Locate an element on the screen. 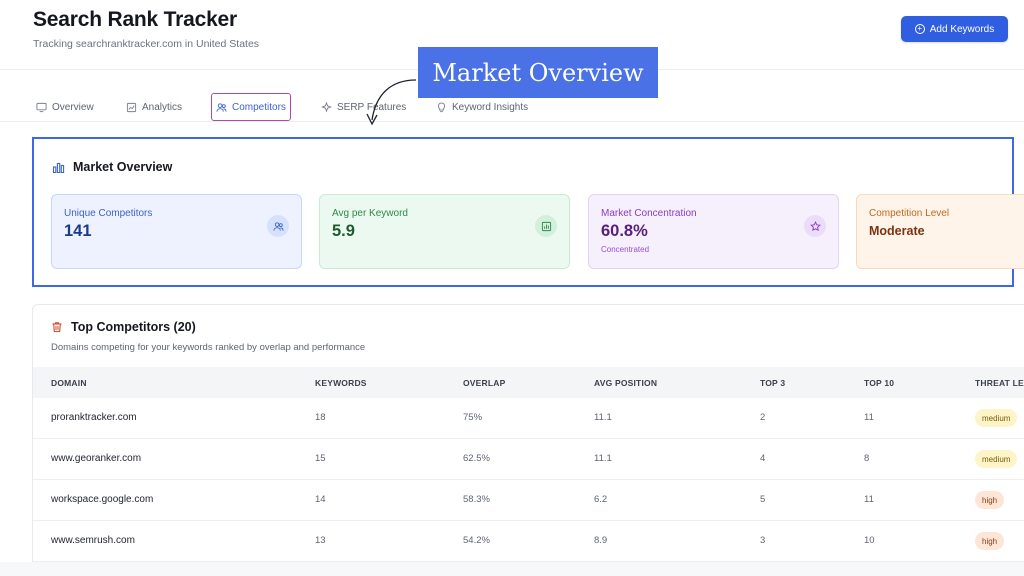 The height and width of the screenshot is (576, 1024). cell-top3: 5 is located at coordinates (763, 499).